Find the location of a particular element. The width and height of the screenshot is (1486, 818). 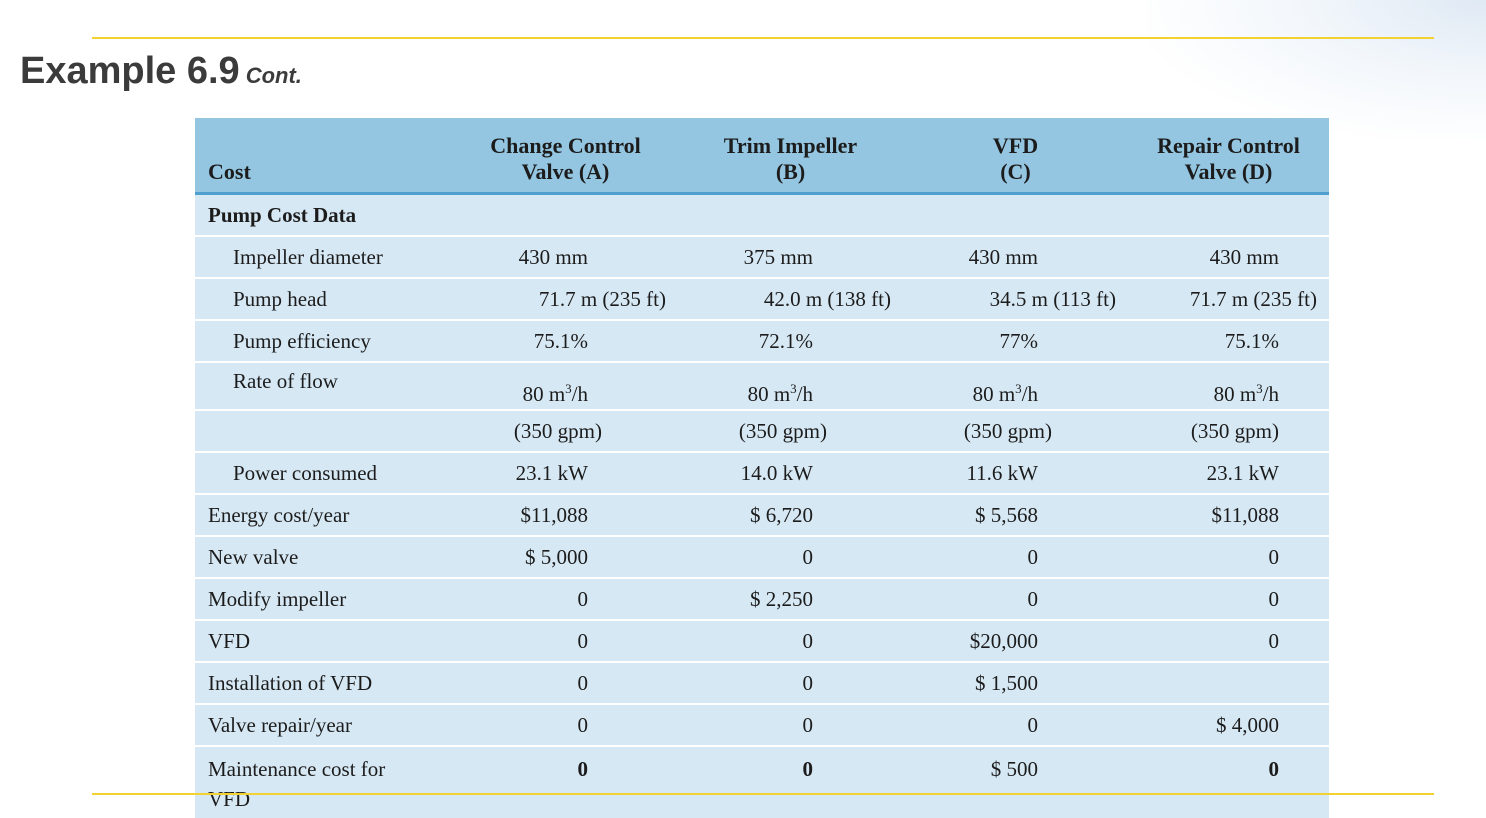

table-row: (350 gpm) (350 gpm) (350 gpm) (350 gpm) is located at coordinates (762, 430).